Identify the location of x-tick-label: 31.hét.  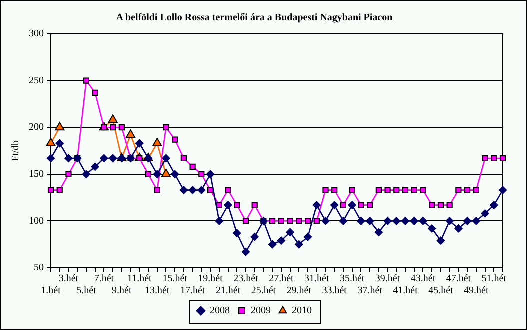
(317, 279).